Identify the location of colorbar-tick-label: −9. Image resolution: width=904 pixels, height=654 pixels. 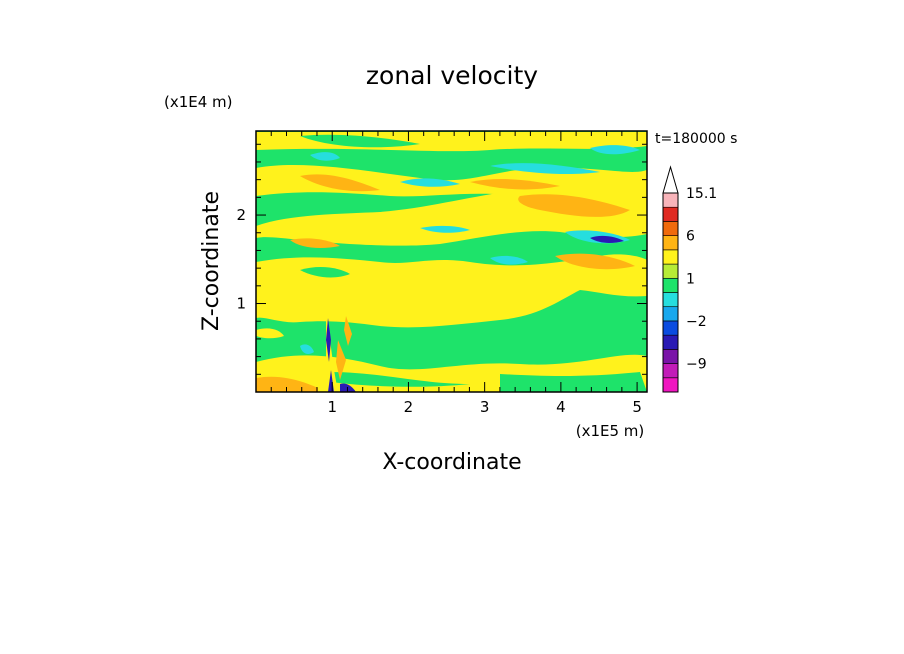
(696, 365).